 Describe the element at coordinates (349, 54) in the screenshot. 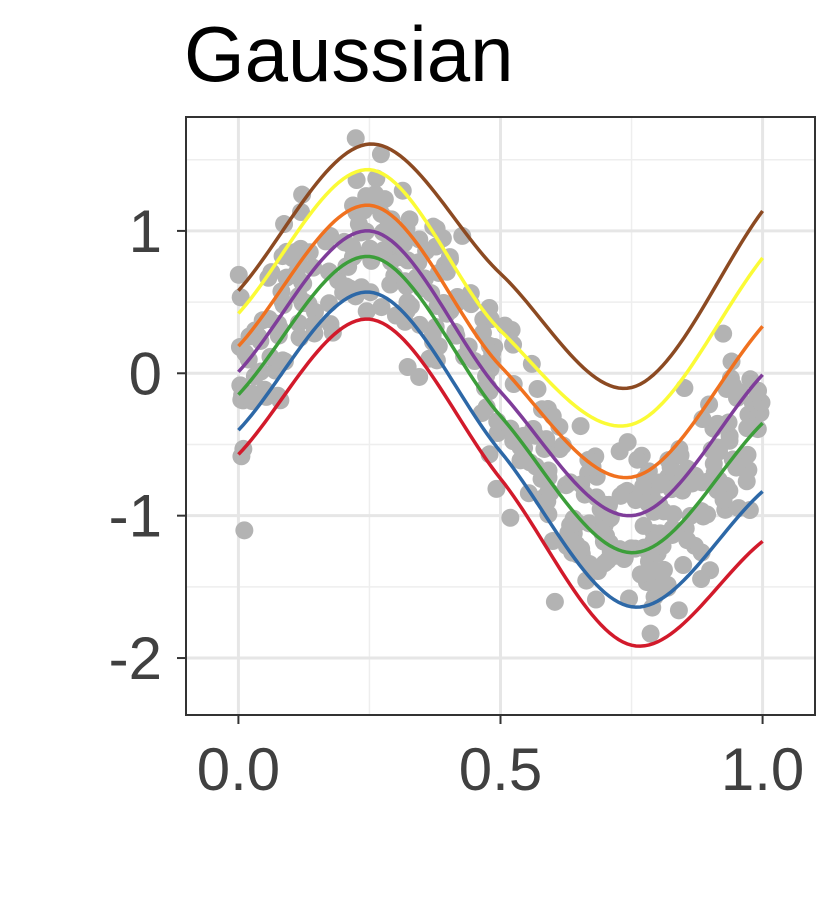

I see `chart-title: Gaussian` at that location.